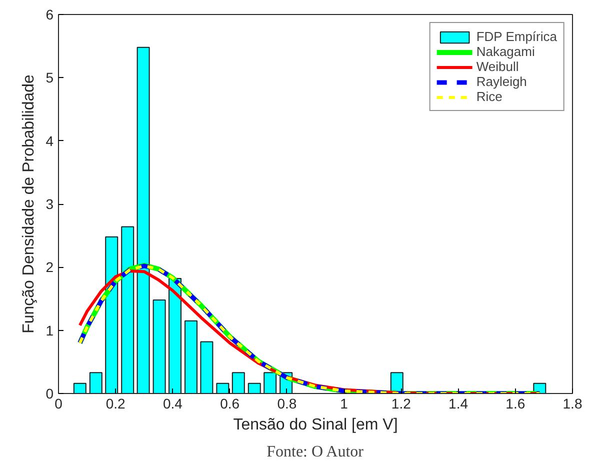 The height and width of the screenshot is (465, 590). I want to click on x-tick-label: 1.2, so click(401, 404).